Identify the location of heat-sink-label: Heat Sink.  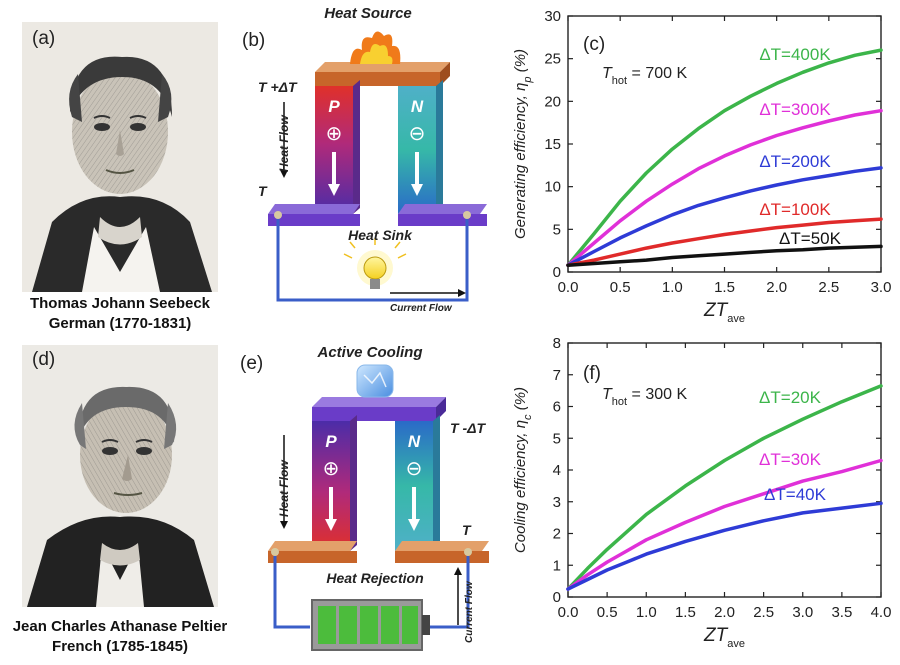
(380, 235).